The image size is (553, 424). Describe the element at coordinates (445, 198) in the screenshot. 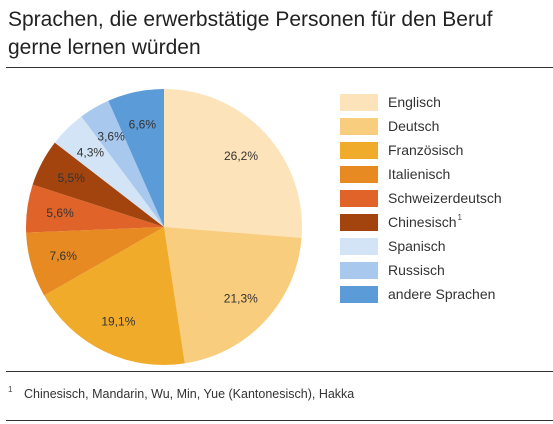

I see `legend-label: Schweizerdeutsch` at that location.